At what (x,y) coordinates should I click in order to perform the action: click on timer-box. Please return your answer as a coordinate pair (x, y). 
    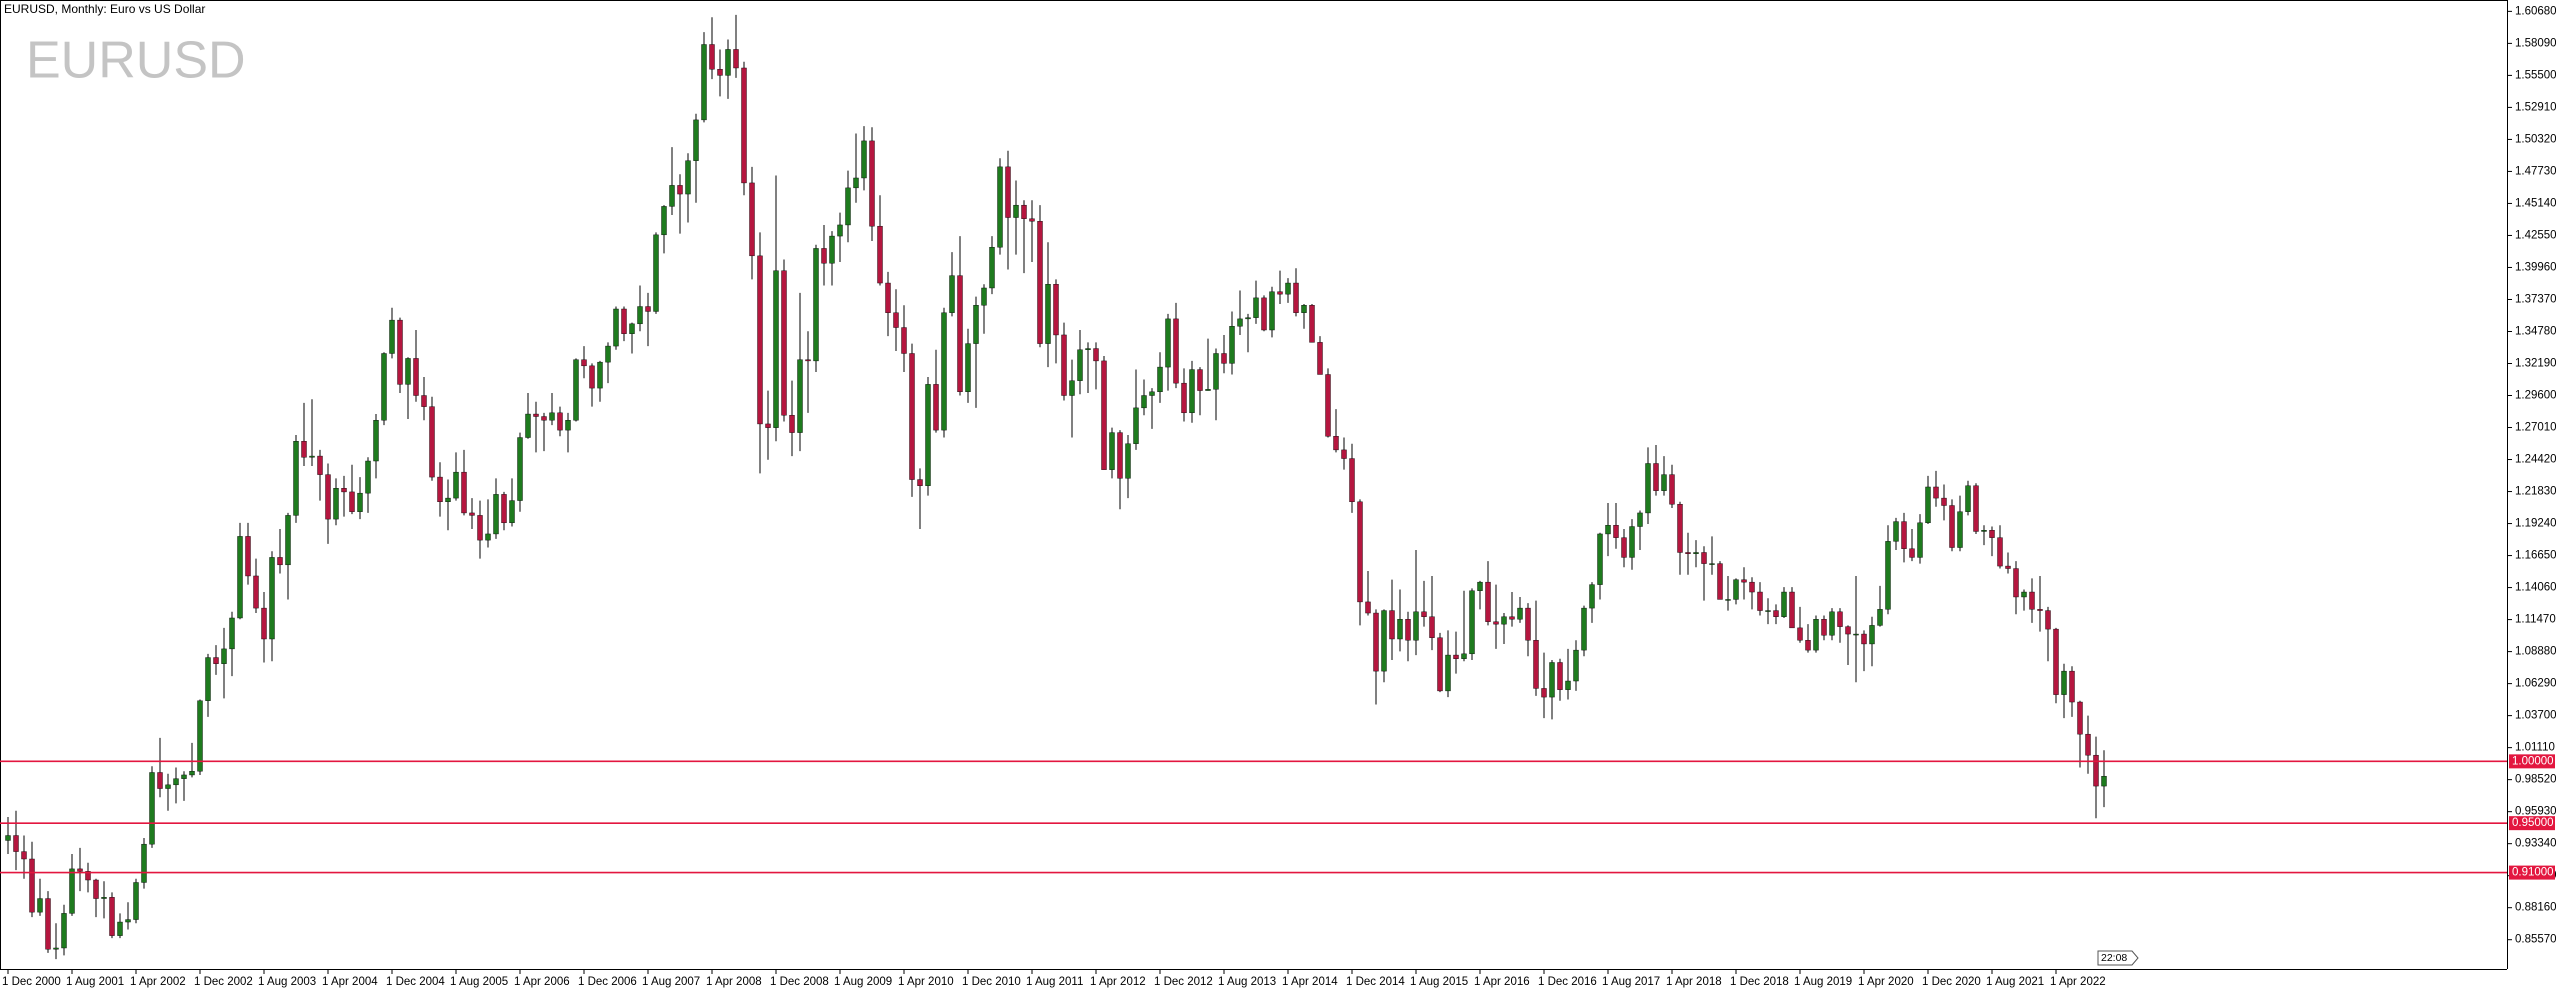
    Looking at the image, I should click on (2118, 958).